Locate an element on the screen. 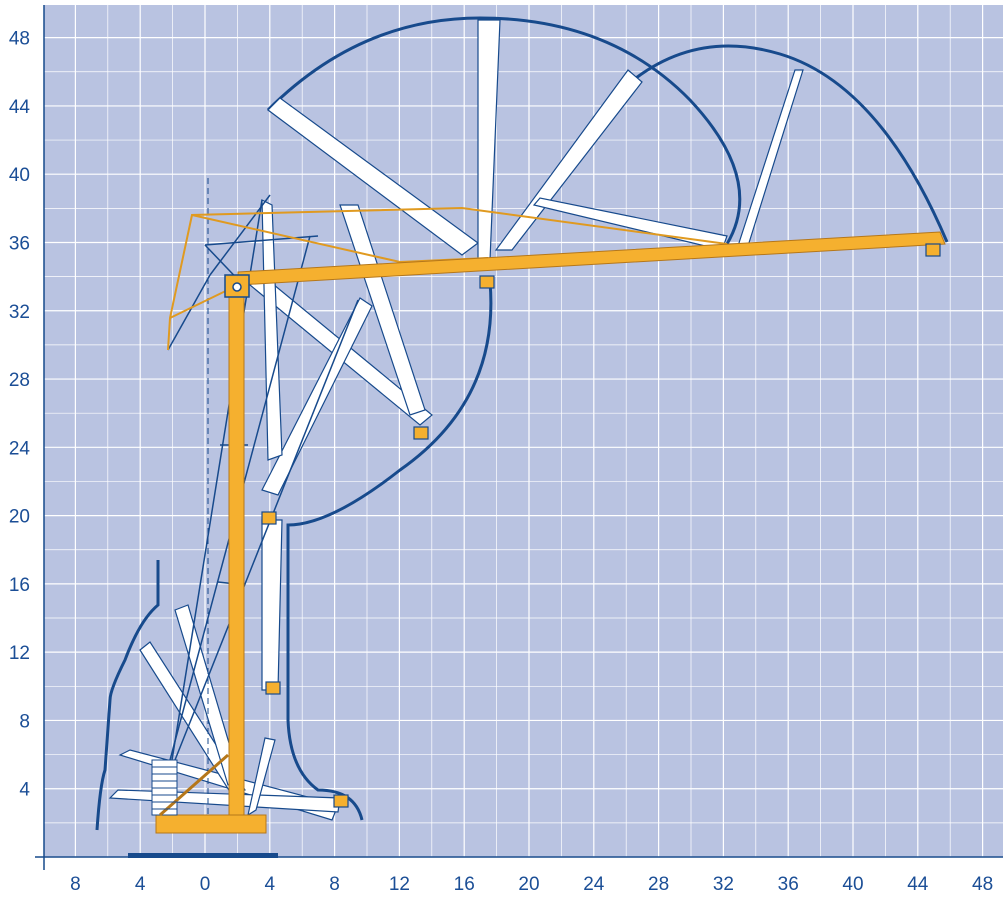 The image size is (1003, 904). y-tick-label: 36 is located at coordinates (19, 243).